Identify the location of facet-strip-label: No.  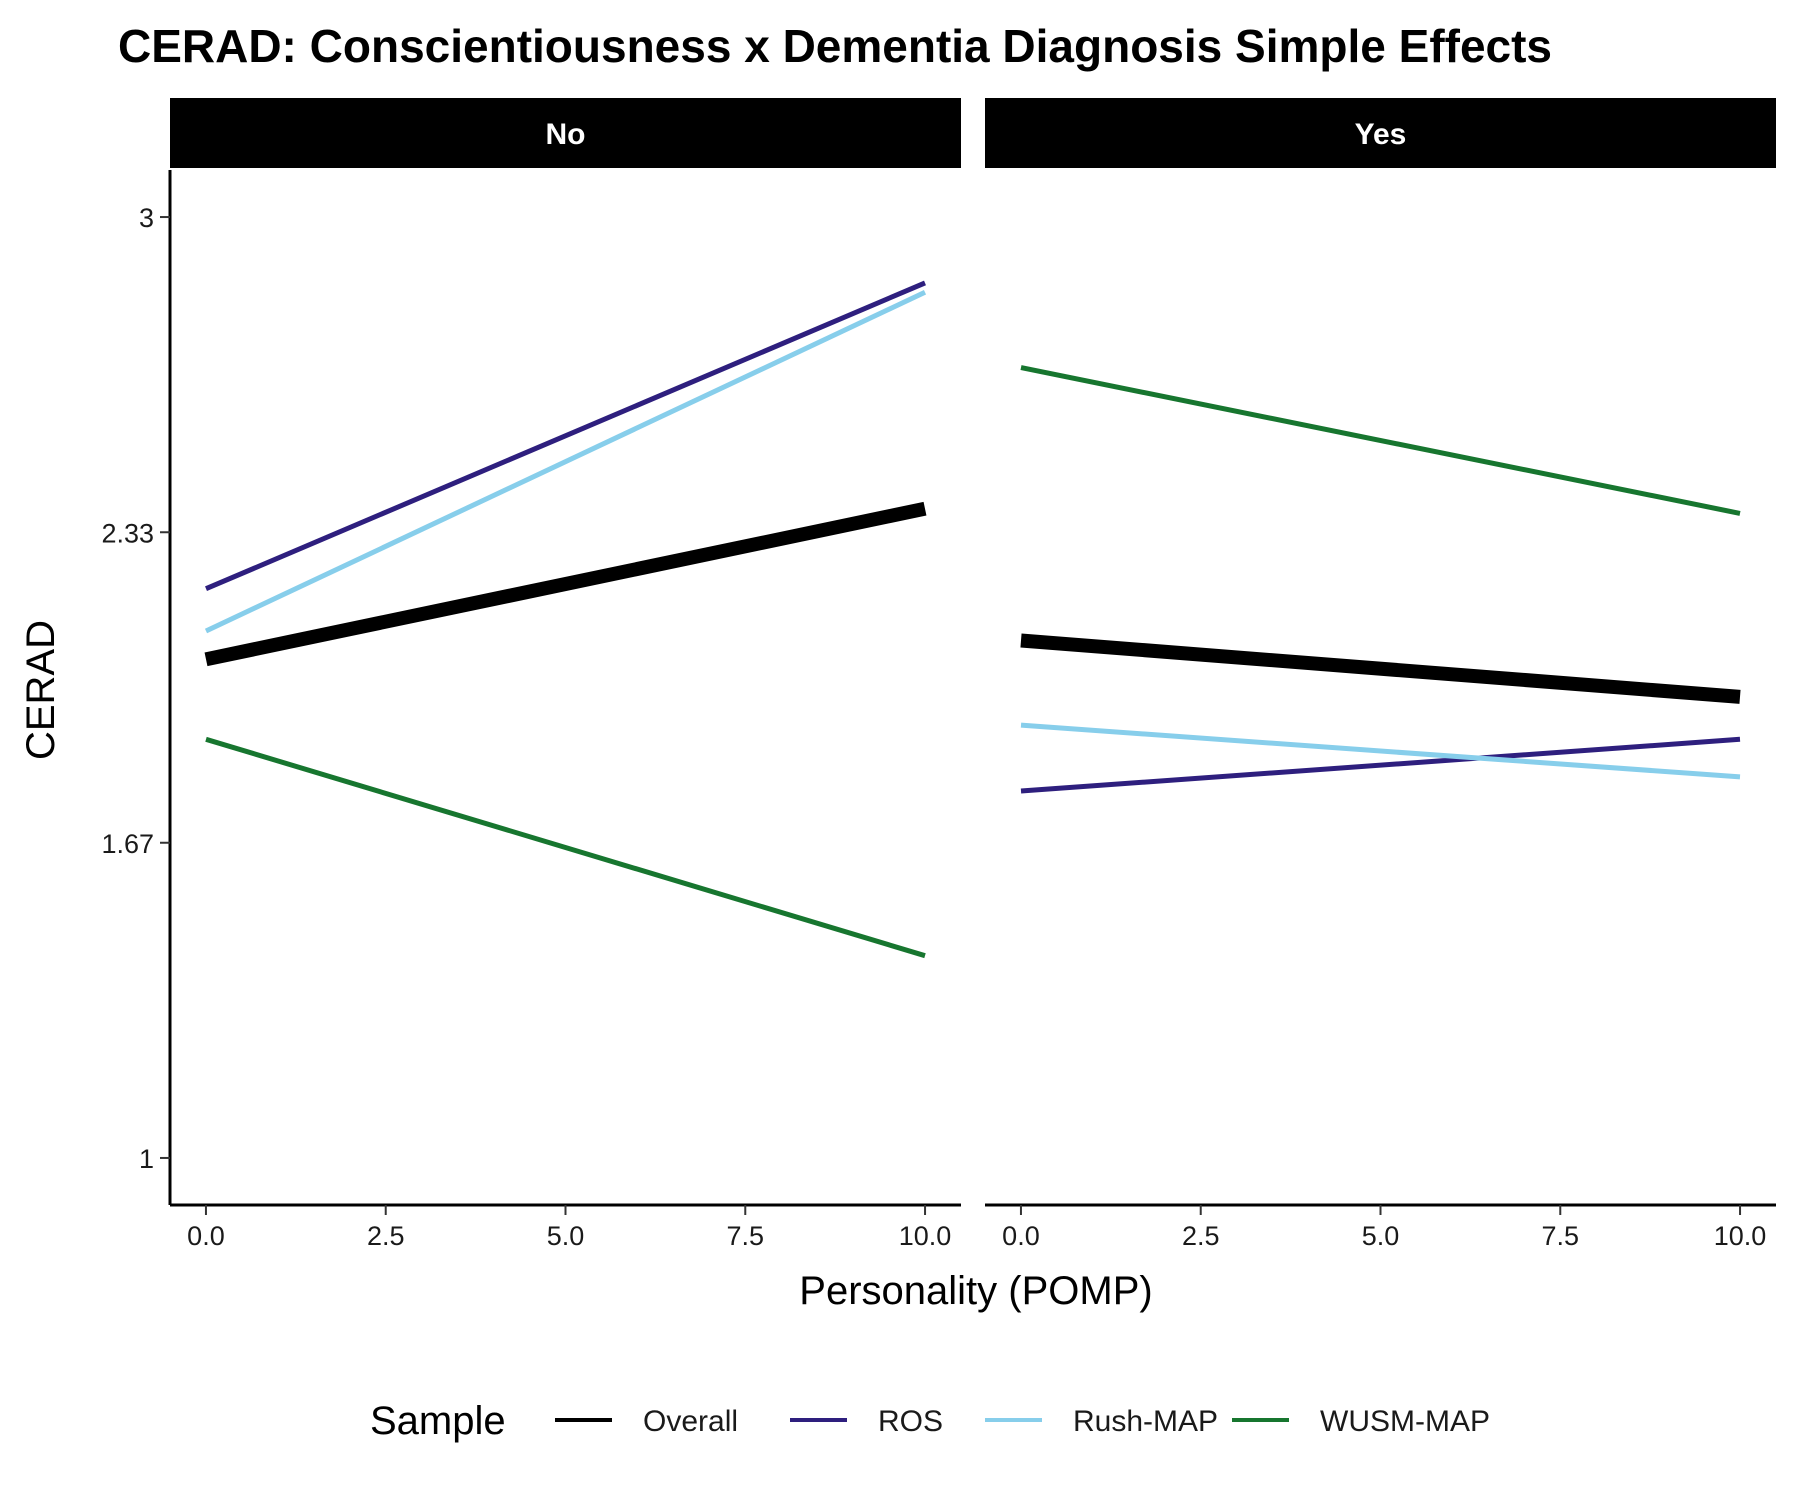
(566, 134).